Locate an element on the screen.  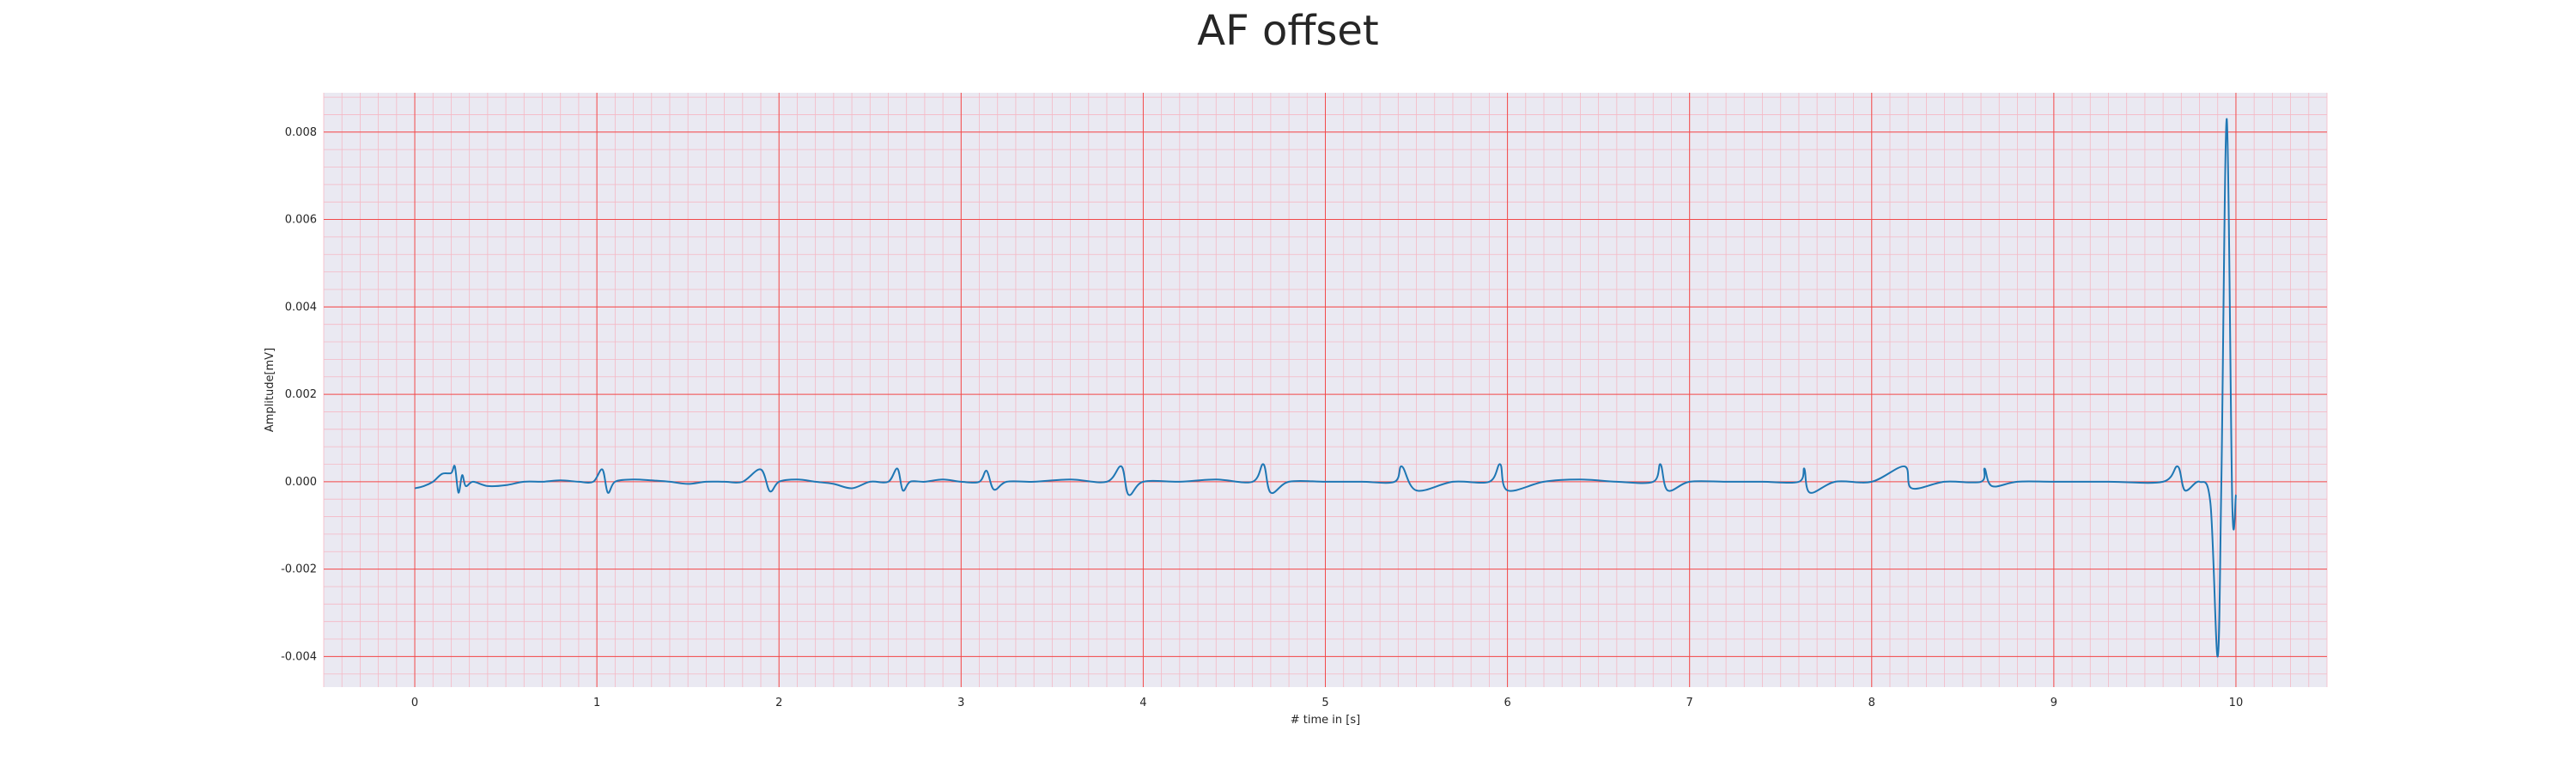
x-axis-label: # time in [s] is located at coordinates (1325, 720).